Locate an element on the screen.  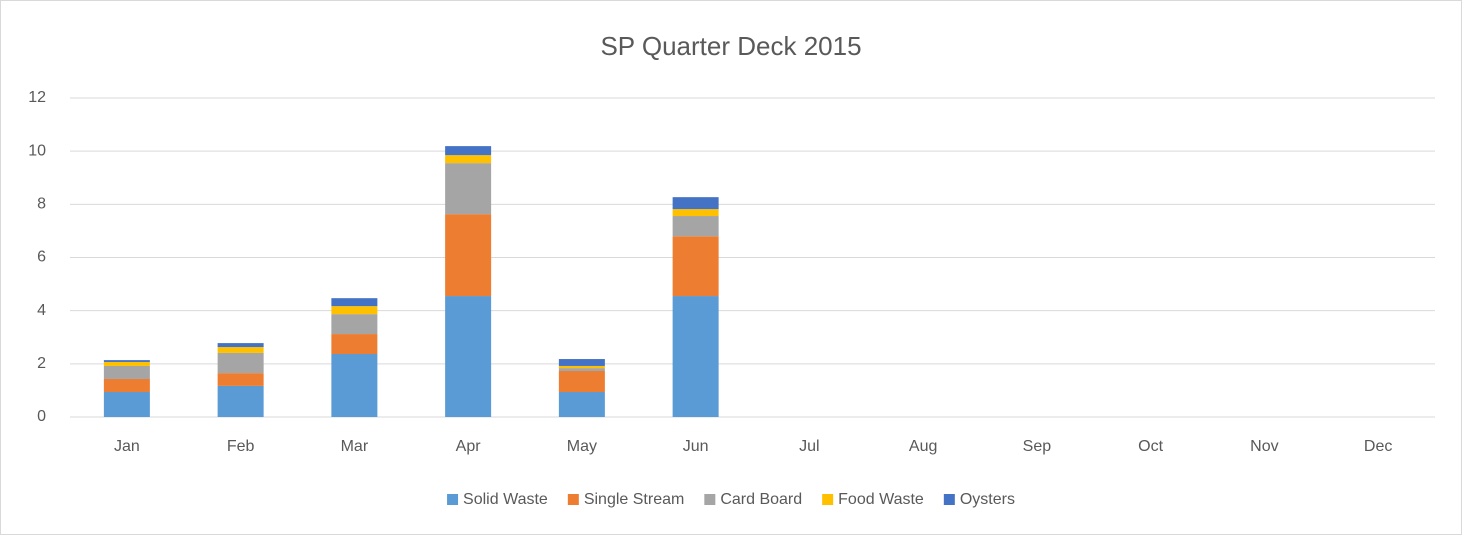
x-tick-label: Jan is located at coordinates (127, 446).